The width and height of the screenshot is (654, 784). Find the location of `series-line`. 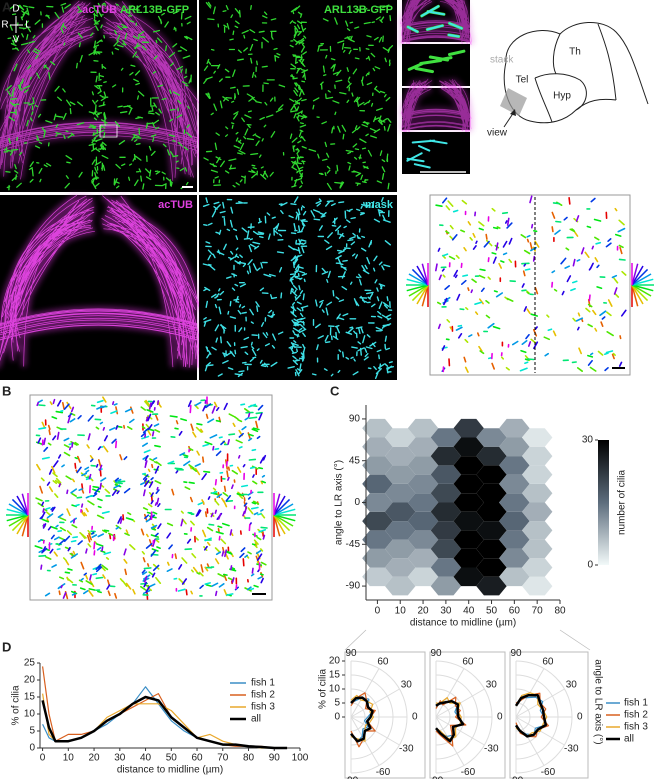

series-line is located at coordinates (164, 722).